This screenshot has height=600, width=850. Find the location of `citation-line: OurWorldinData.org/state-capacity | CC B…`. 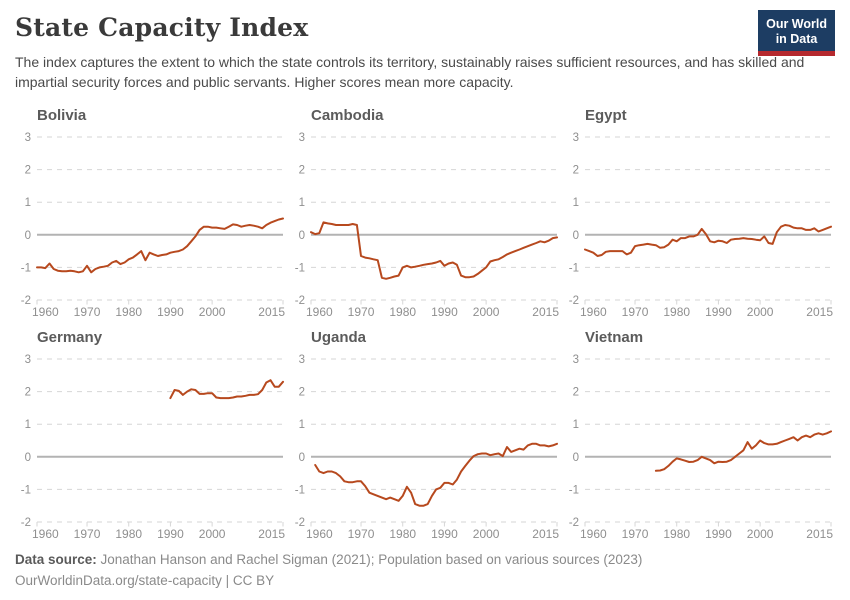

citation-line: OurWorldinData.org/state-capacity | CC B… is located at coordinates (145, 580).